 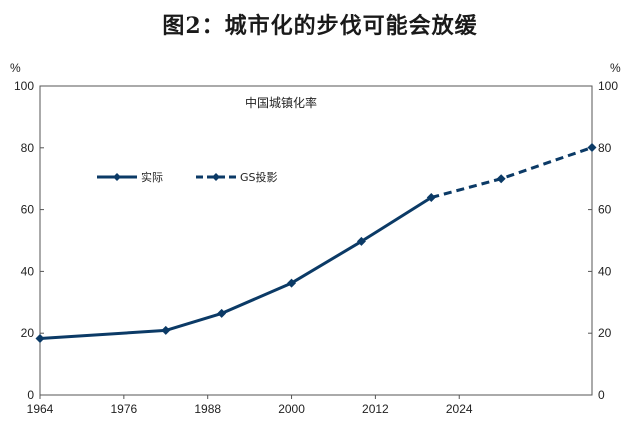 I want to click on y-tick-label-left: 60, so click(x=28, y=210).